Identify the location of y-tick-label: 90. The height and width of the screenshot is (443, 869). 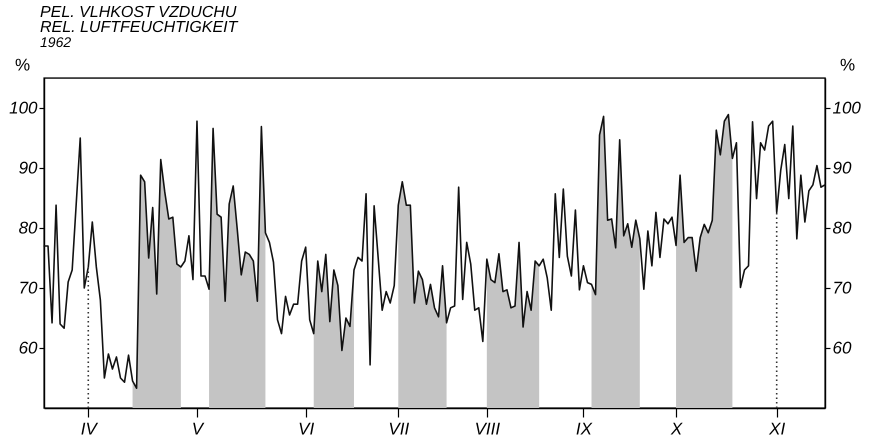
(28, 168).